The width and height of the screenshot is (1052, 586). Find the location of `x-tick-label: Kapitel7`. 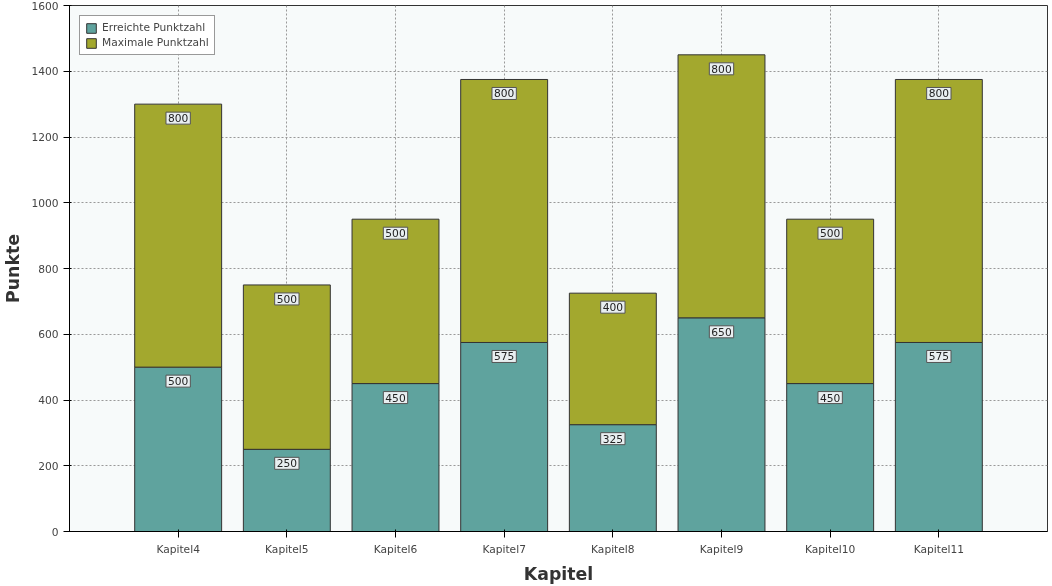

x-tick-label: Kapitel7 is located at coordinates (504, 549).